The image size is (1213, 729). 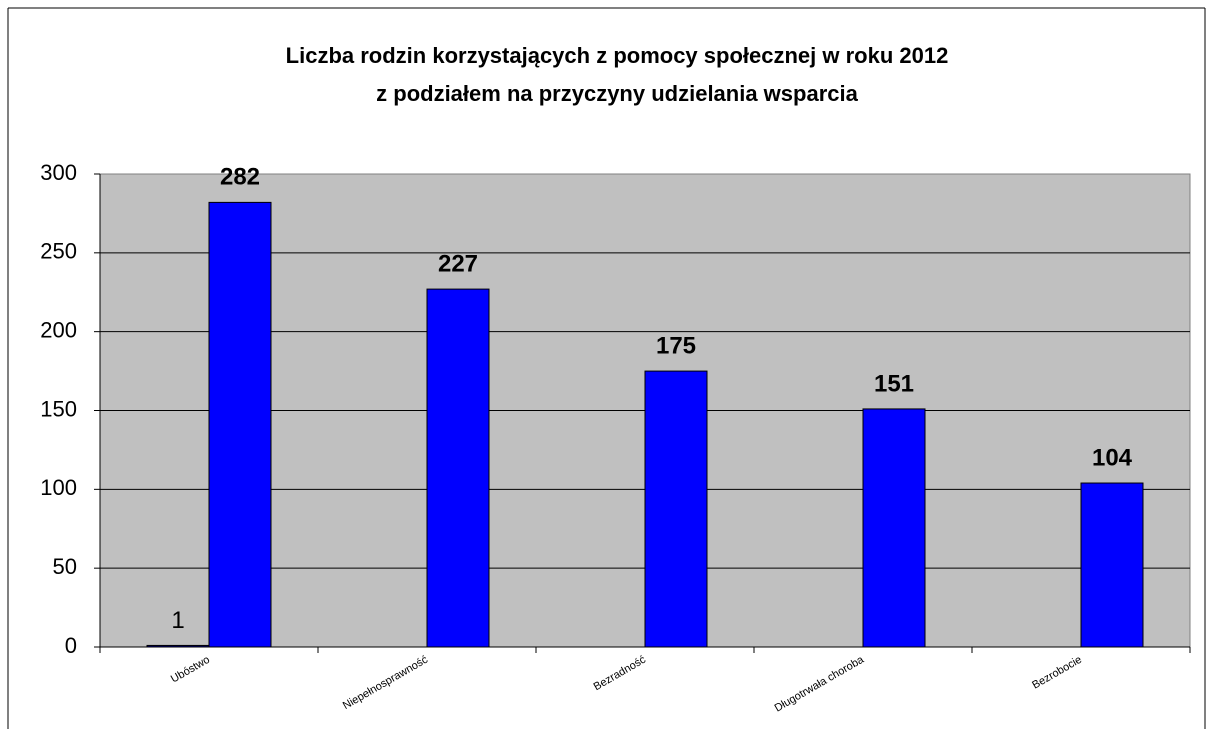 What do you see at coordinates (177, 620) in the screenshot?
I see `data-label: 1` at bounding box center [177, 620].